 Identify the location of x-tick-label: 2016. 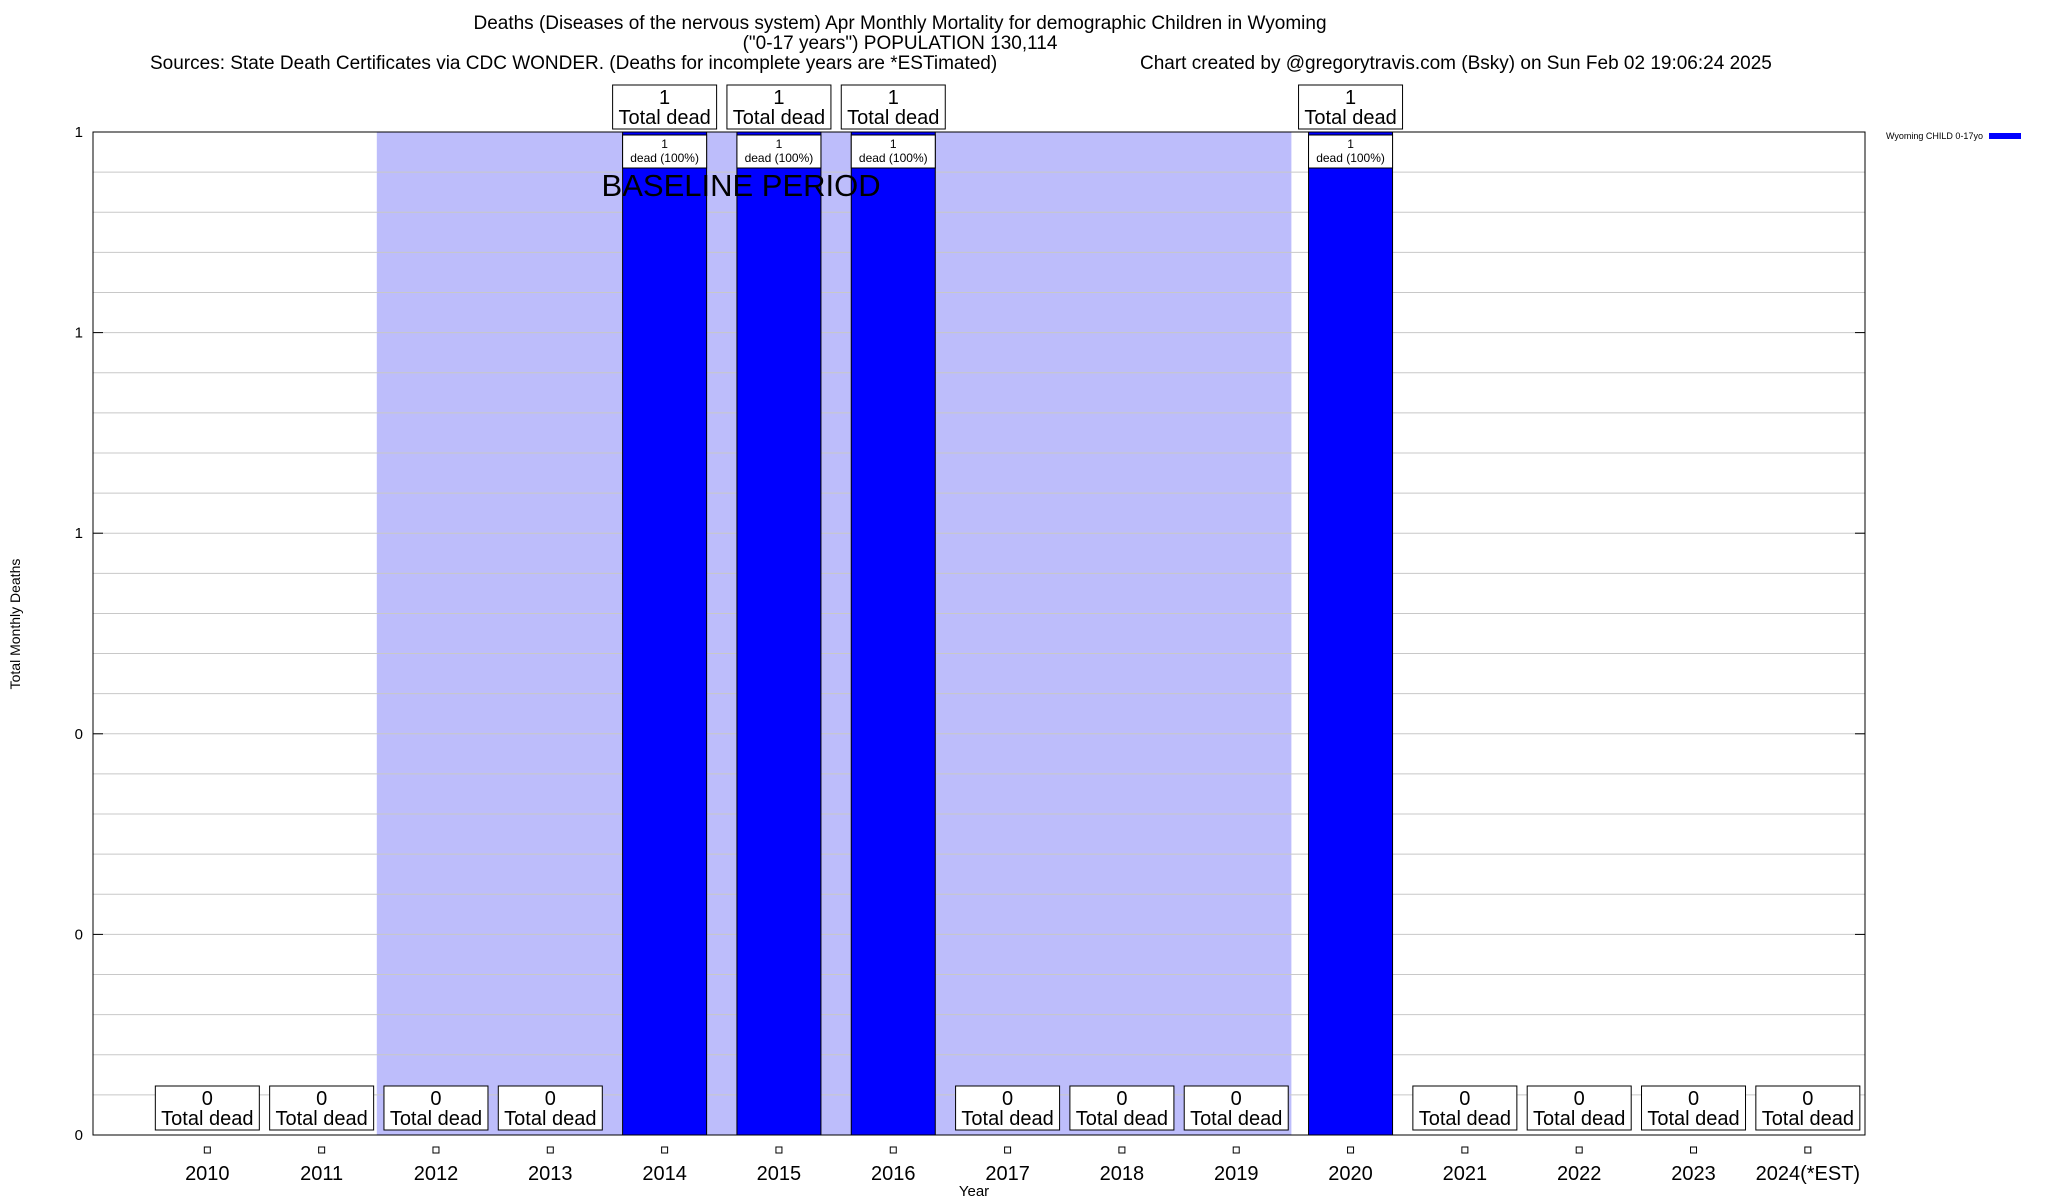
(893, 1174).